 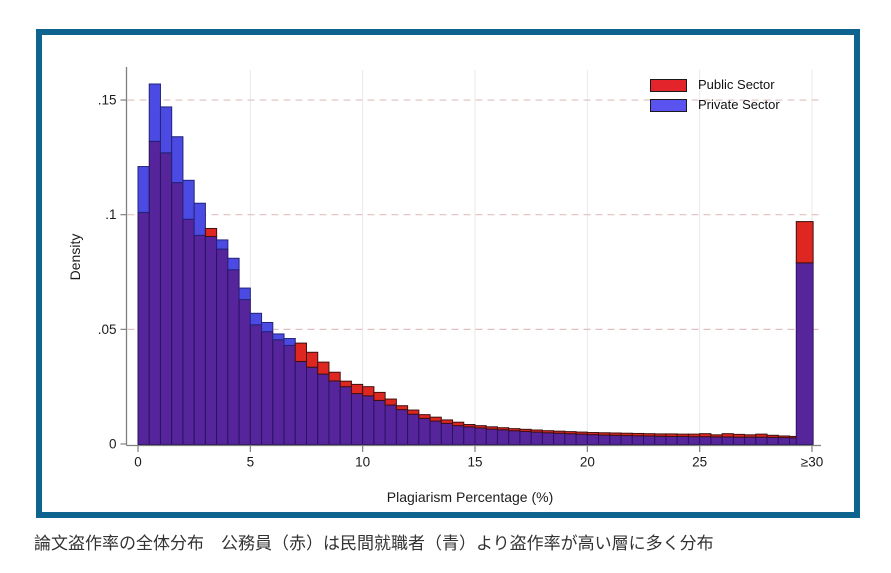 I want to click on x-axis-tick-label: ≥30, so click(x=812, y=462).